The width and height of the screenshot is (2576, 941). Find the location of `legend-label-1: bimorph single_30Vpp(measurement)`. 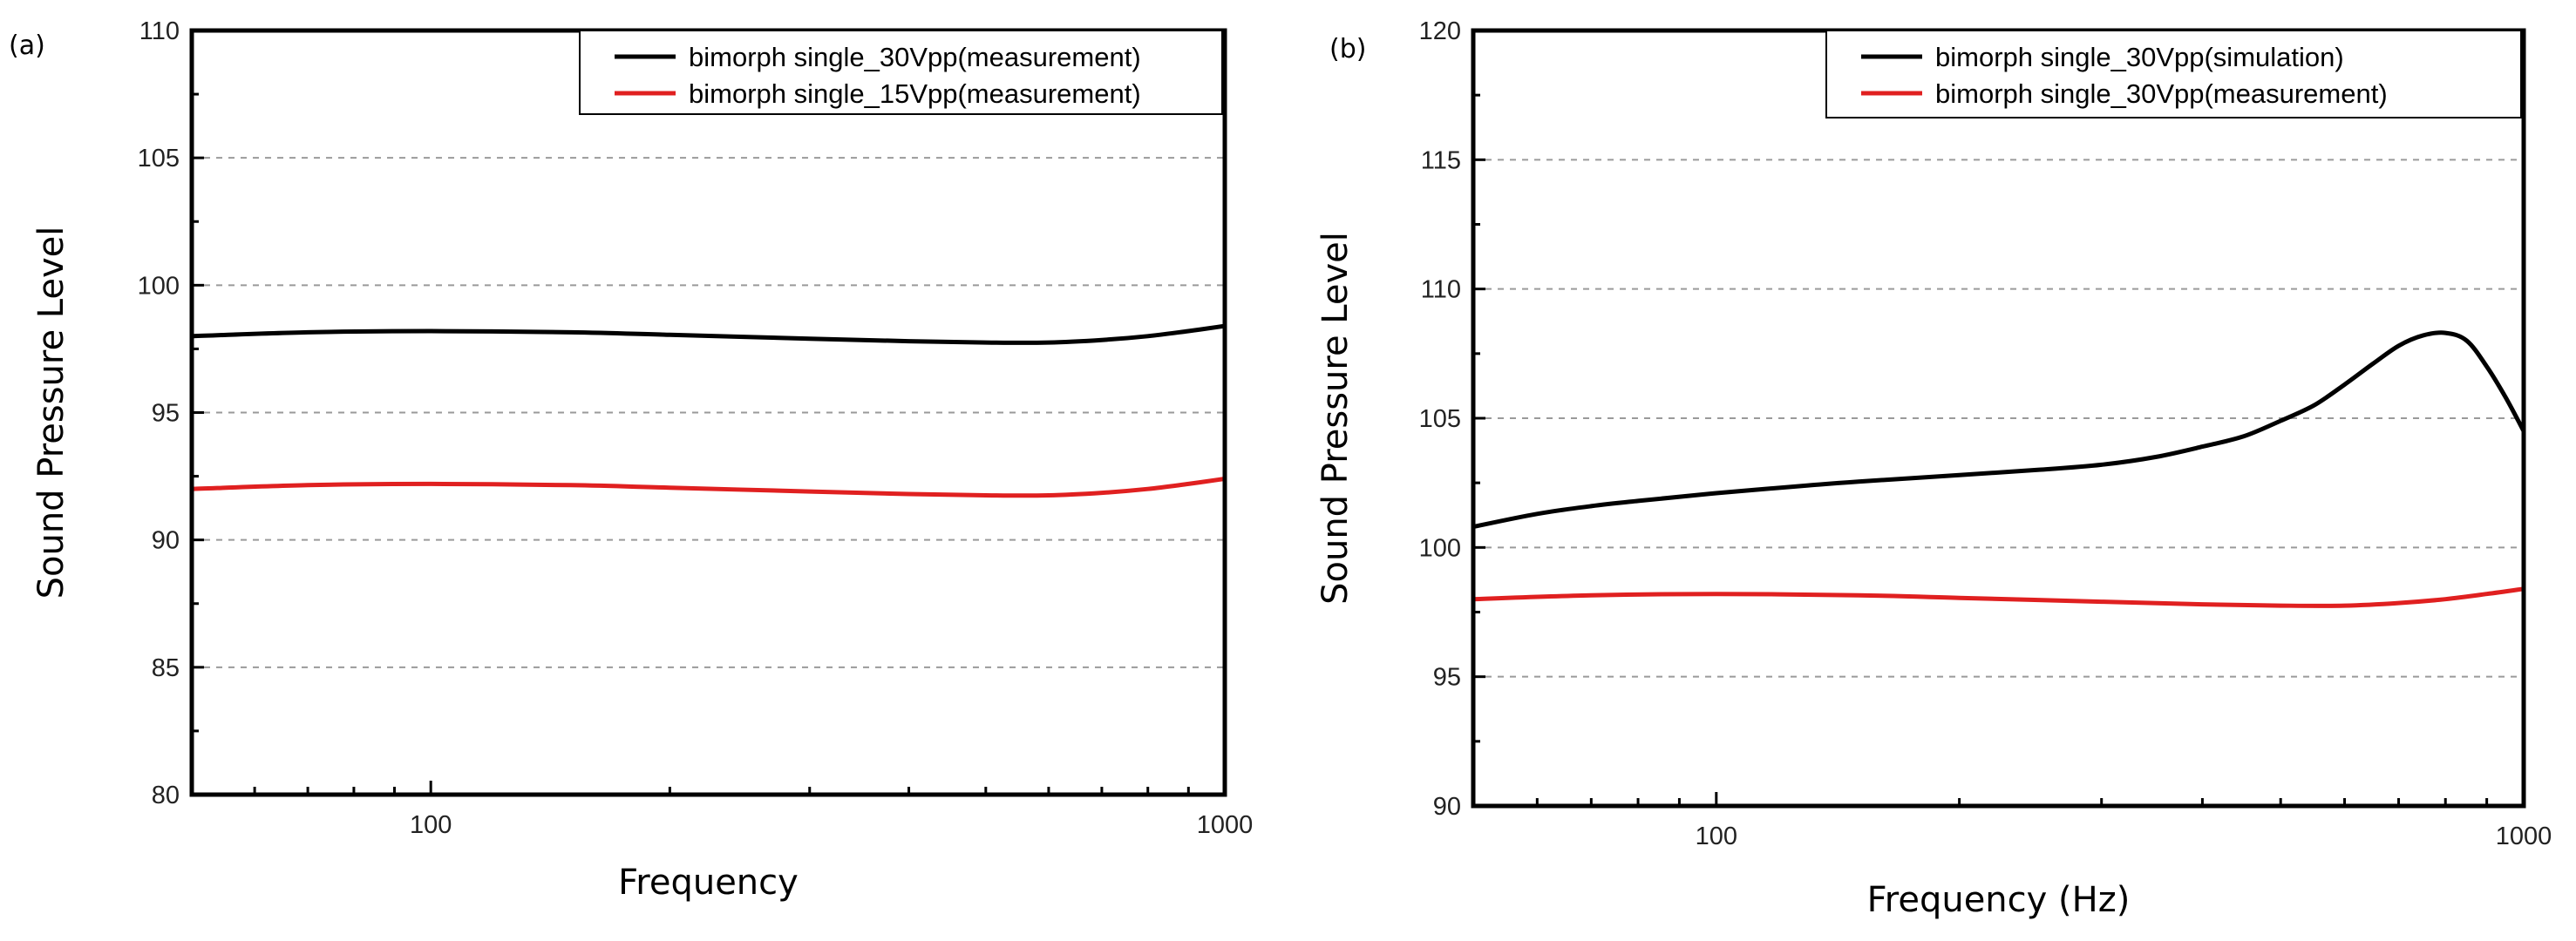

legend-label-1: bimorph single_30Vpp(measurement) is located at coordinates (915, 57).